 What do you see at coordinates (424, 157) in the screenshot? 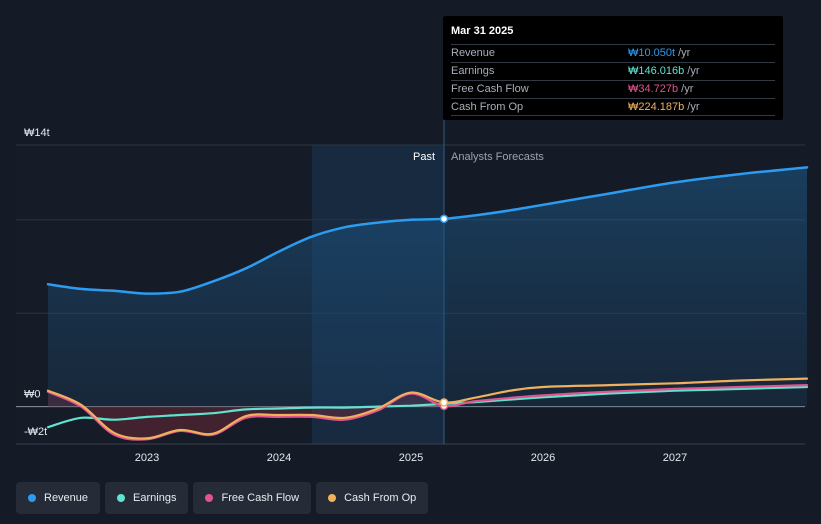
I see `past-region-label: Past` at bounding box center [424, 157].